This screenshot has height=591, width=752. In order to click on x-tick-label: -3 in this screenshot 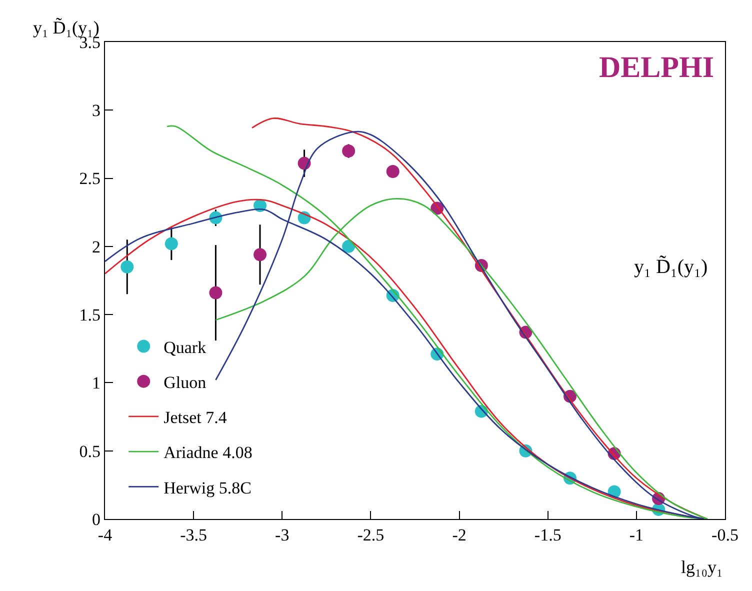, I will do `click(282, 535)`.